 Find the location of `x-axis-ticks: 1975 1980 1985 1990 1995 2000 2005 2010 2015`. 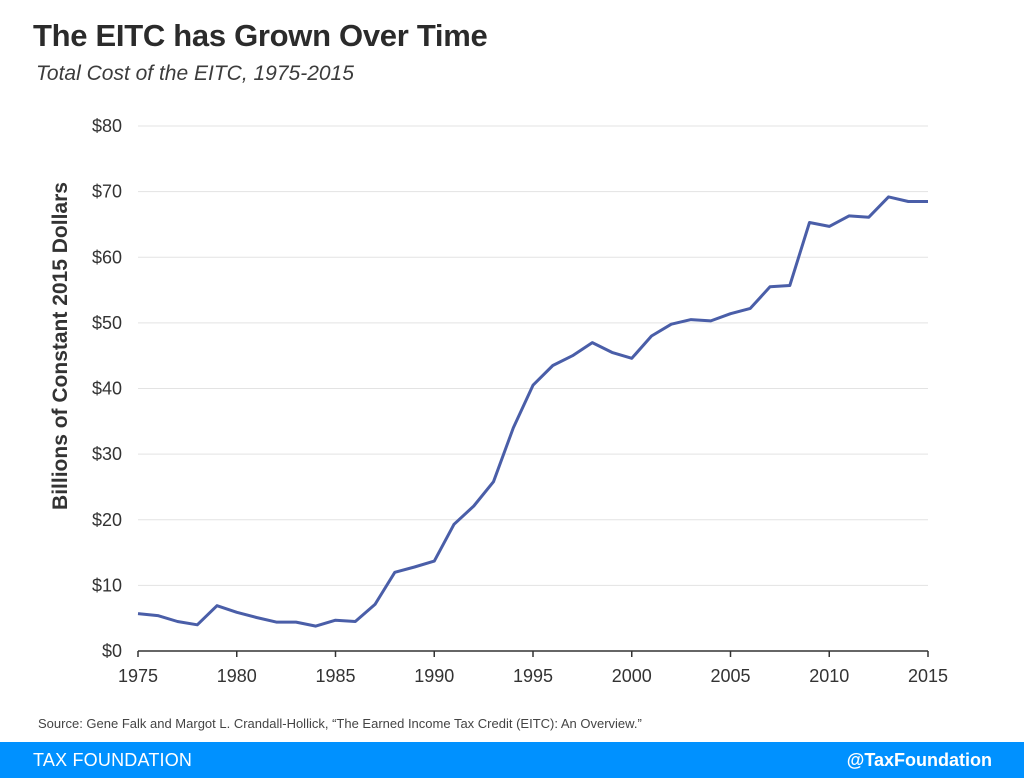

x-axis-ticks: 1975 1980 1985 1990 1995 2000 2005 2010 2015 is located at coordinates (533, 668).